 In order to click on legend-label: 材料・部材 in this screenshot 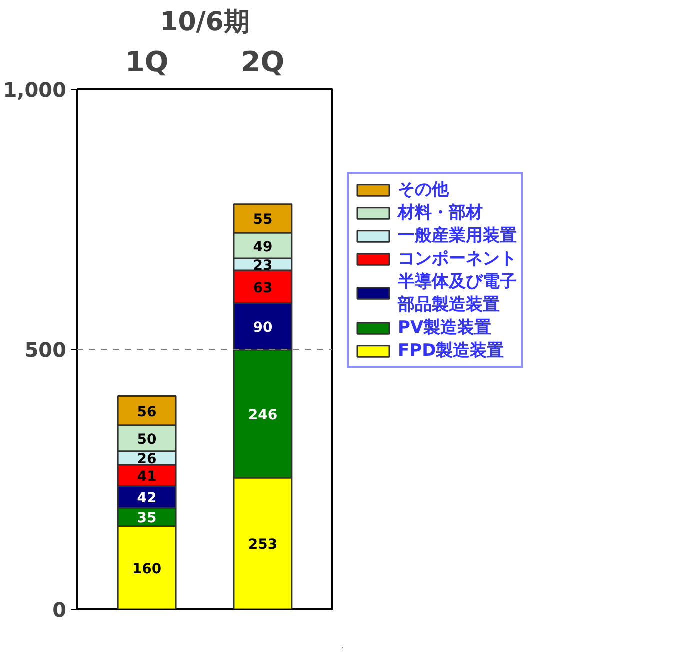, I will do `click(440, 213)`.